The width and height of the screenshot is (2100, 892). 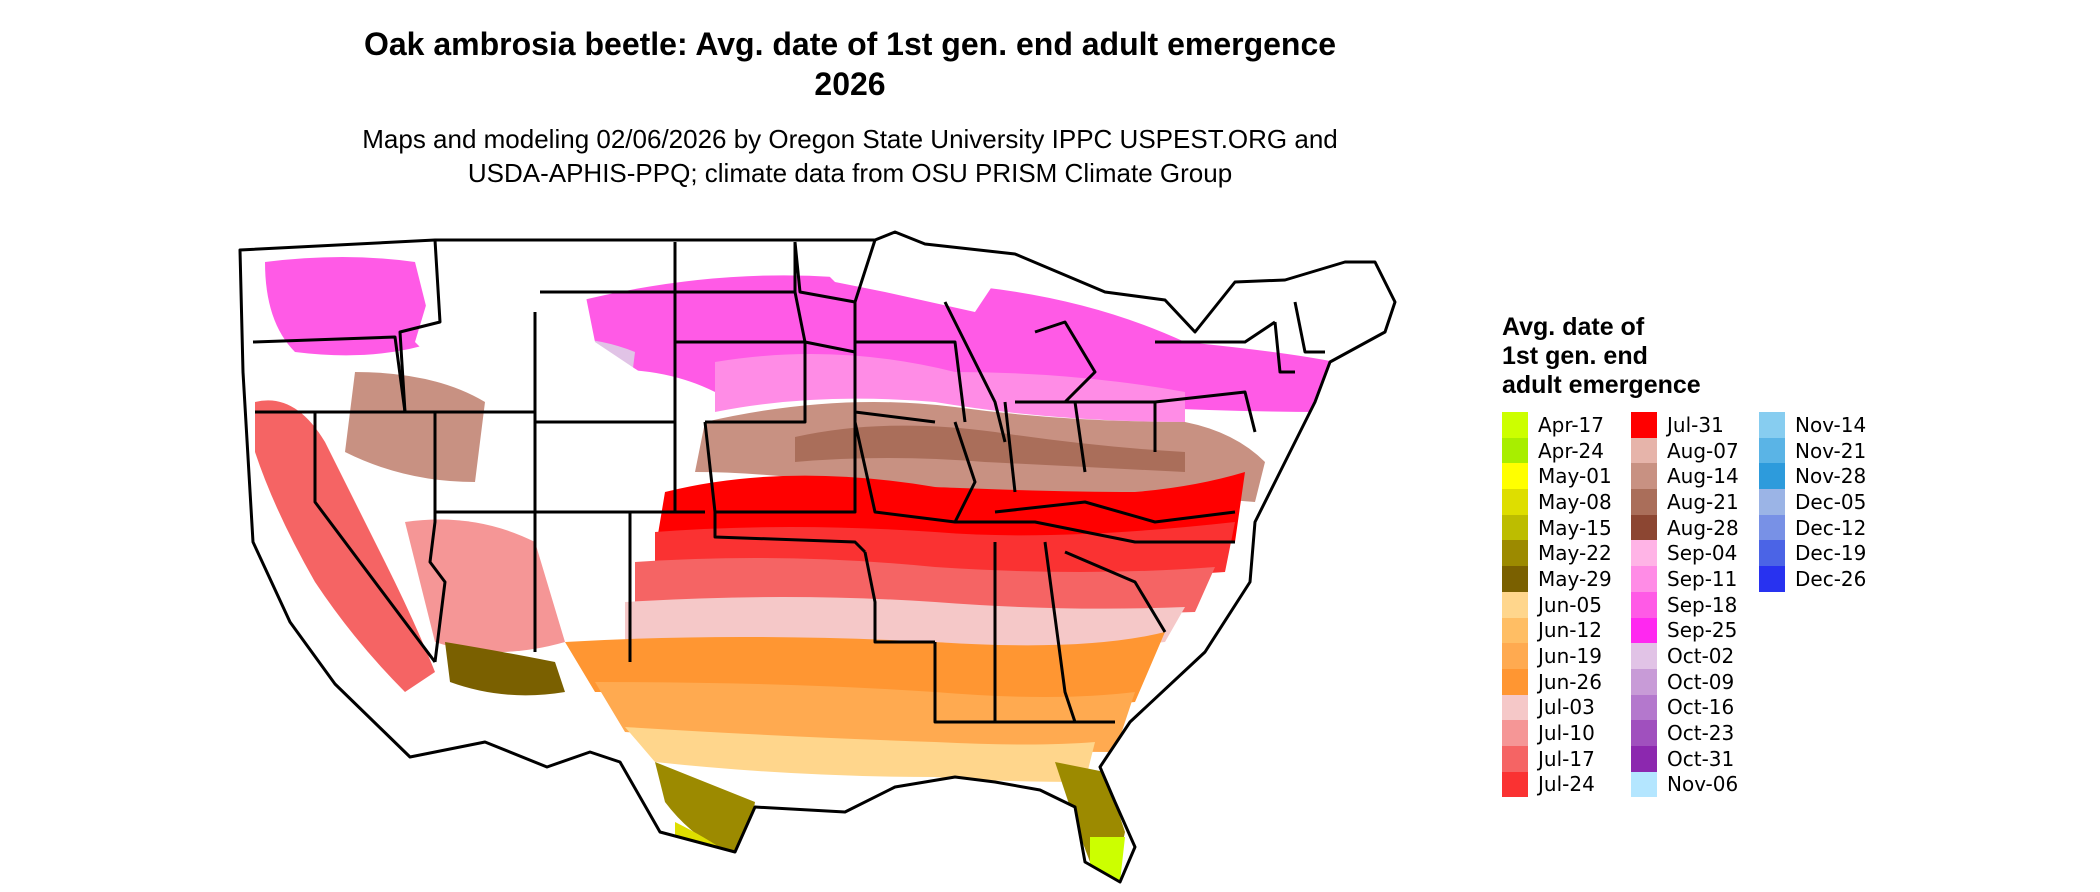 I want to click on legend-item: Aug-28, so click(x=1685, y=527).